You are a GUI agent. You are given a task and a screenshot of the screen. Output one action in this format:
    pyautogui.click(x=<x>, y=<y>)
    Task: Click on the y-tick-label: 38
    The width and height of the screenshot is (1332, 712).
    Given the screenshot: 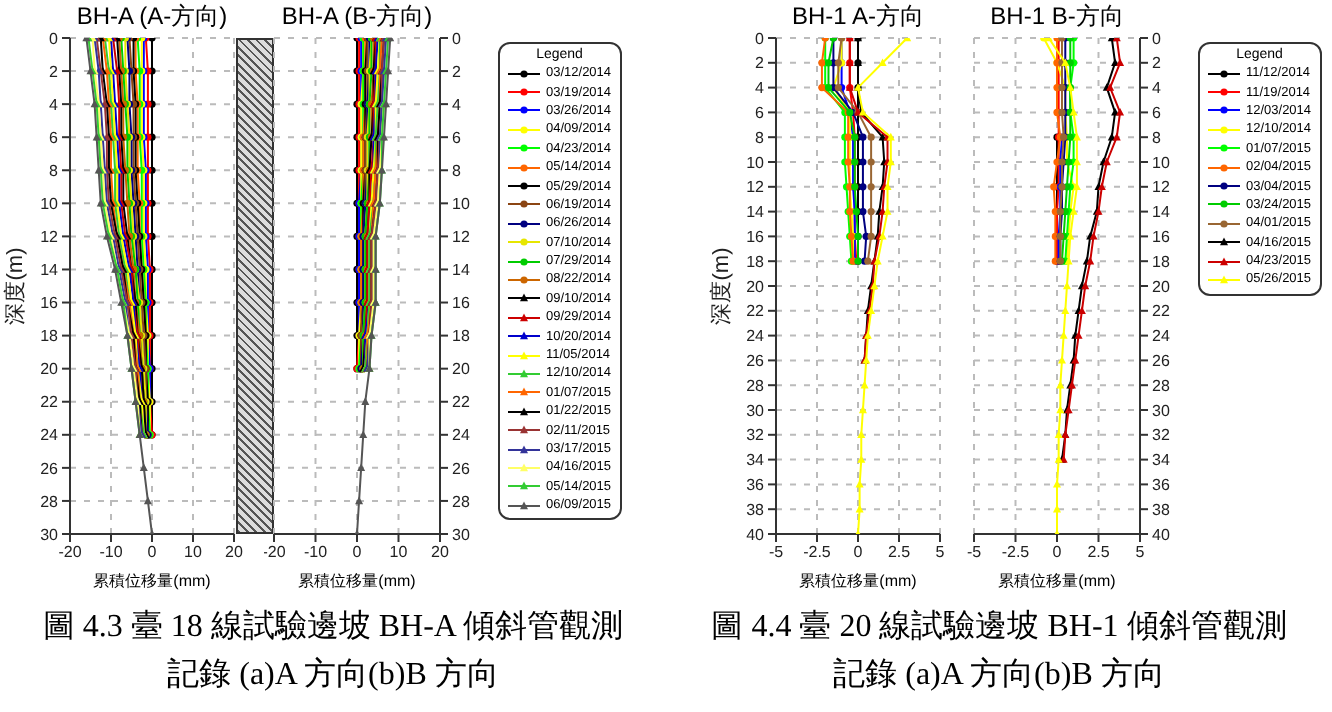 What is the action you would take?
    pyautogui.click(x=756, y=509)
    